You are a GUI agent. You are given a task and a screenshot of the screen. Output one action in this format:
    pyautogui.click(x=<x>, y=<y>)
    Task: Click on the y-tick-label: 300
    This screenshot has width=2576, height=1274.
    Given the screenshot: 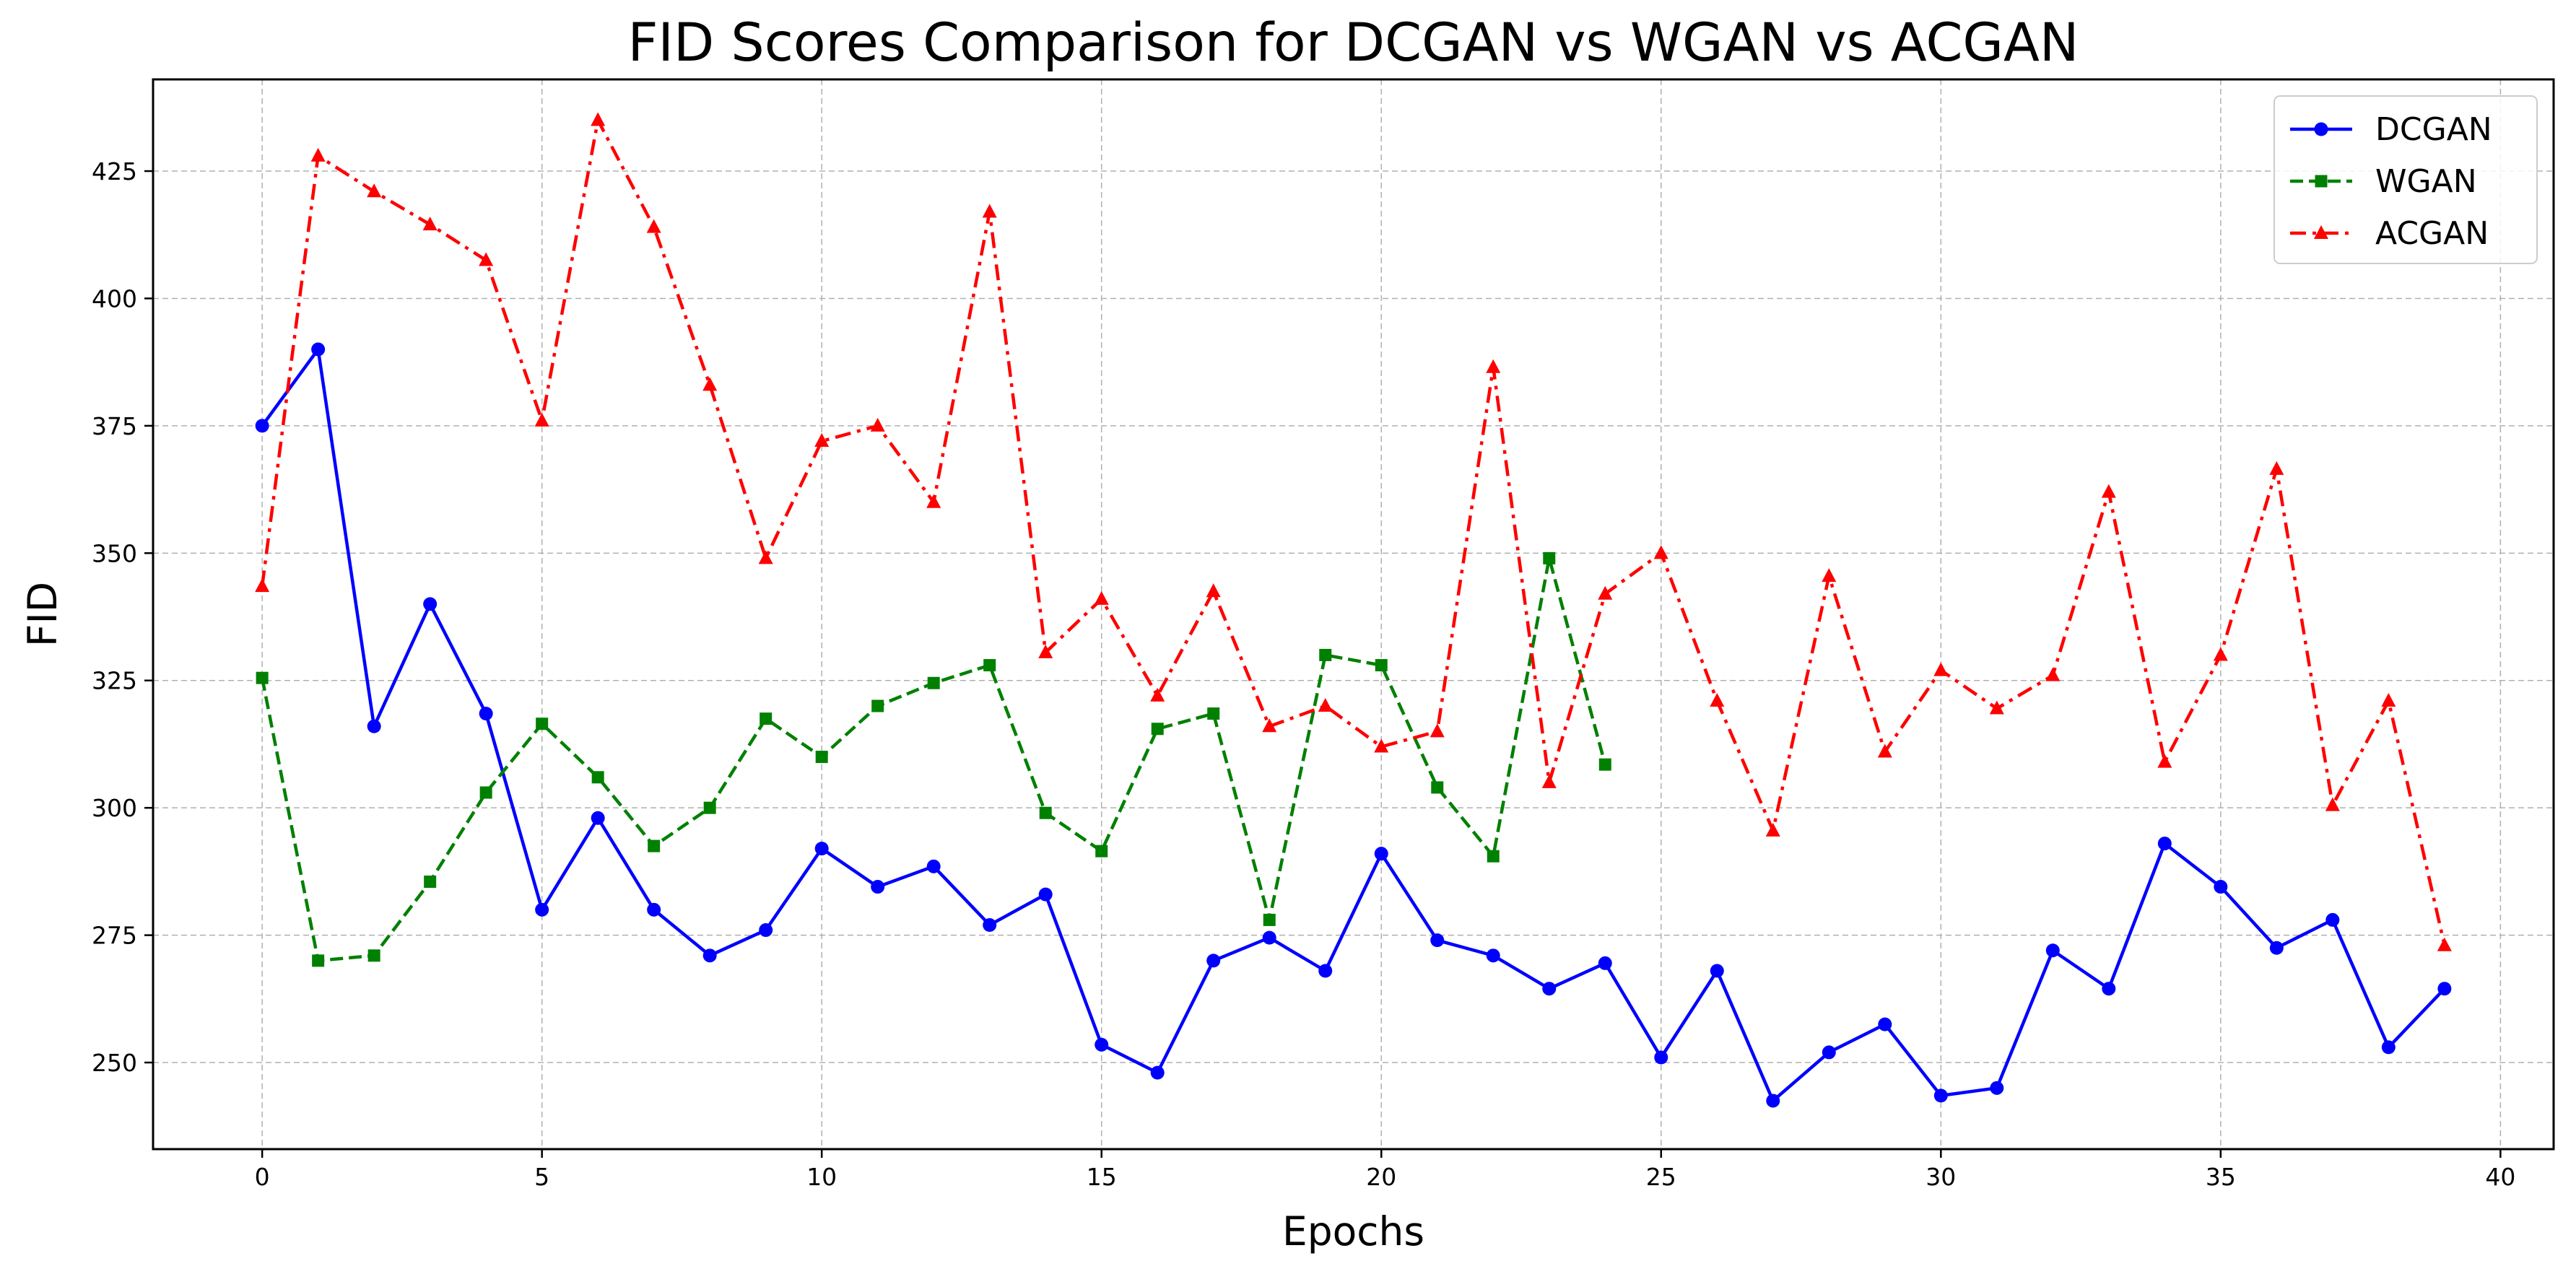 What is the action you would take?
    pyautogui.click(x=114, y=808)
    